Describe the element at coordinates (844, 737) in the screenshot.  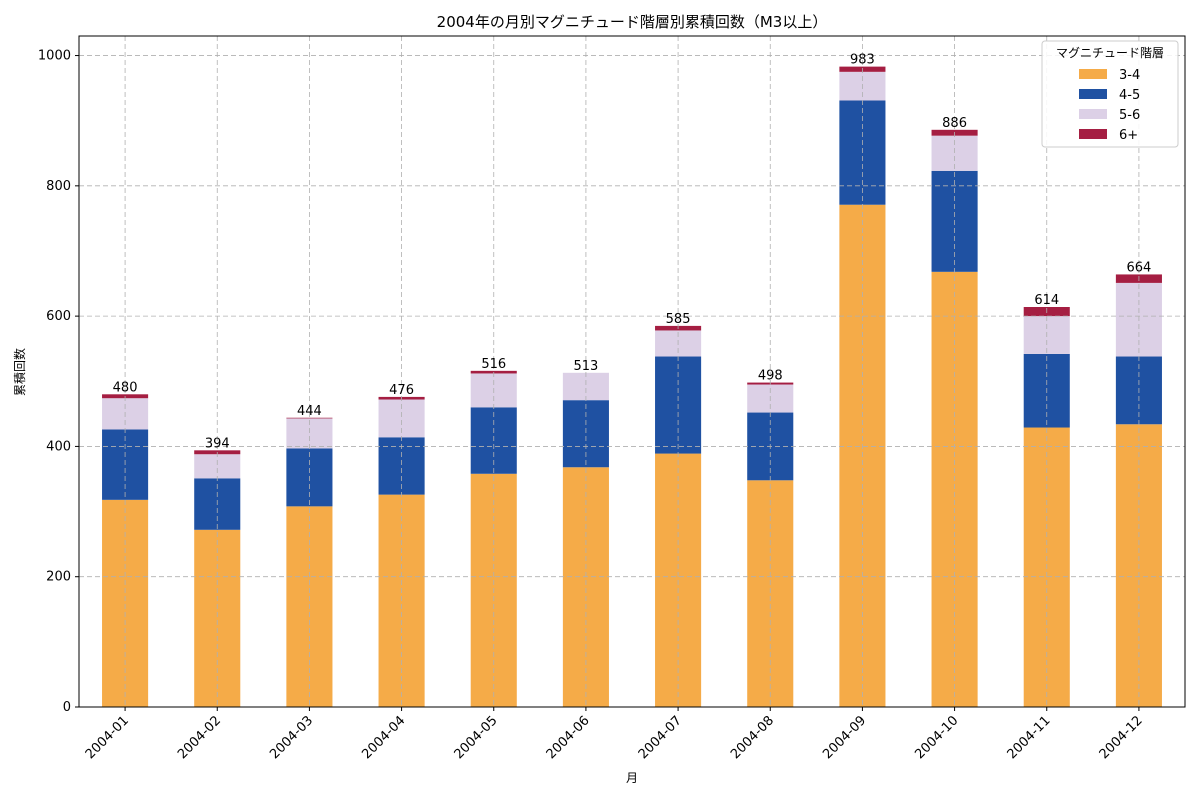
I see `x-tick-label: 2004-09` at that location.